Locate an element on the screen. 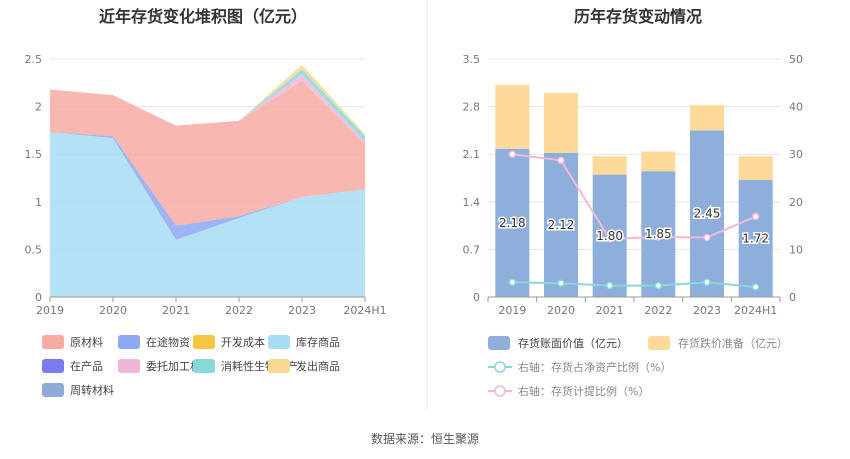  right-x-tick-label: 2022 is located at coordinates (658, 310).